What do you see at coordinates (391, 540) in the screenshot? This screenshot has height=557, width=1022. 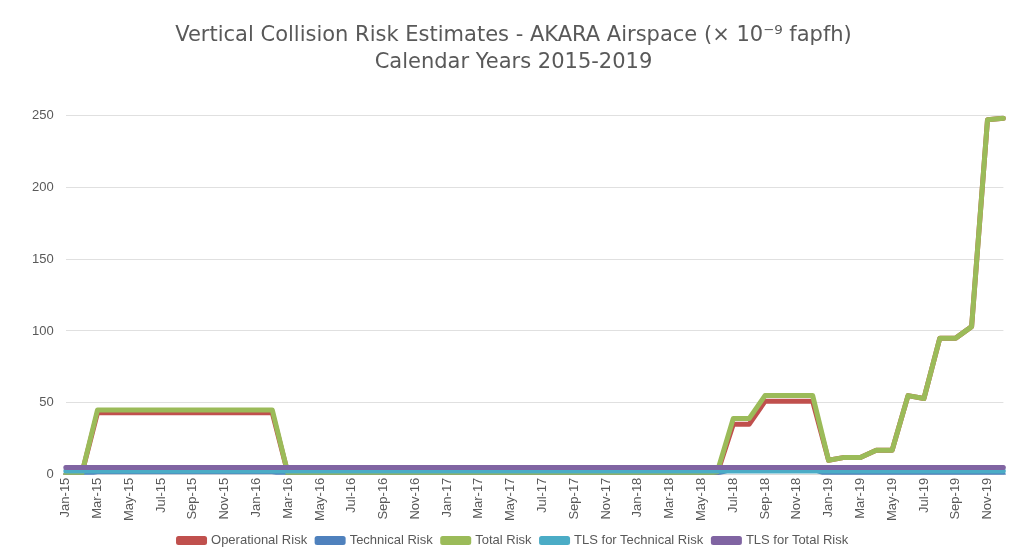 I see `legend-label: Technical Risk` at bounding box center [391, 540].